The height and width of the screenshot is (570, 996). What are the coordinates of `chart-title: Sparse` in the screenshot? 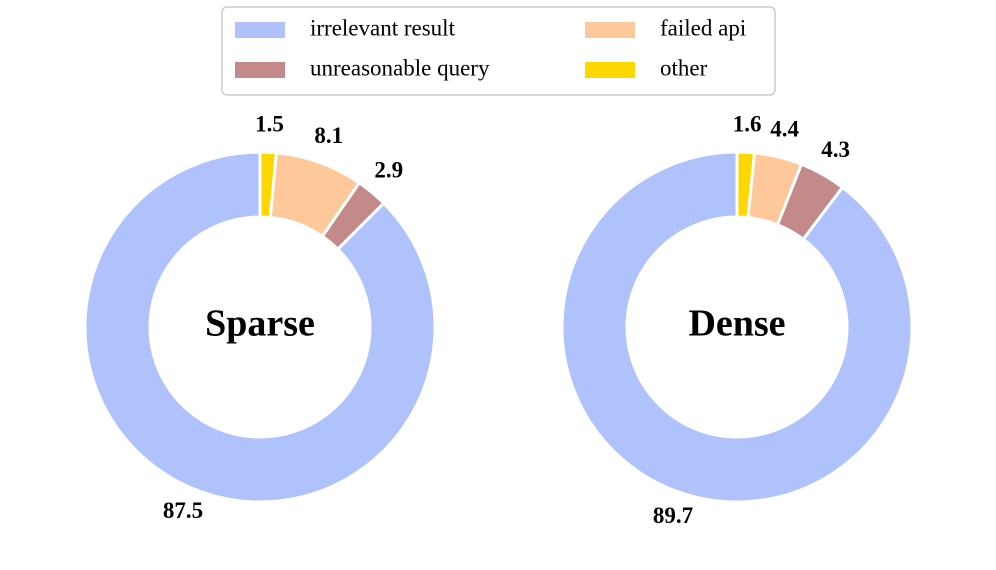 It's located at (260, 324).